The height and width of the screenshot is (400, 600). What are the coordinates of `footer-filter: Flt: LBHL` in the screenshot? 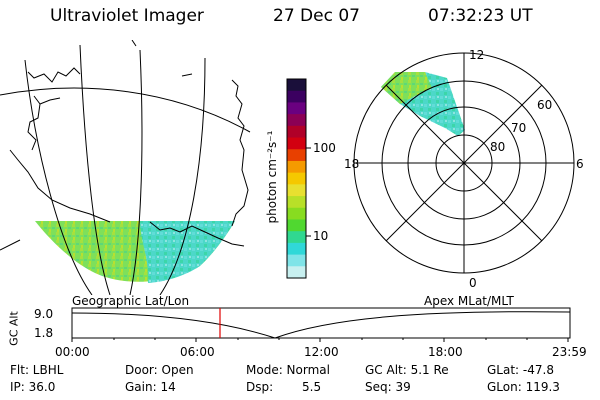 It's located at (37, 370).